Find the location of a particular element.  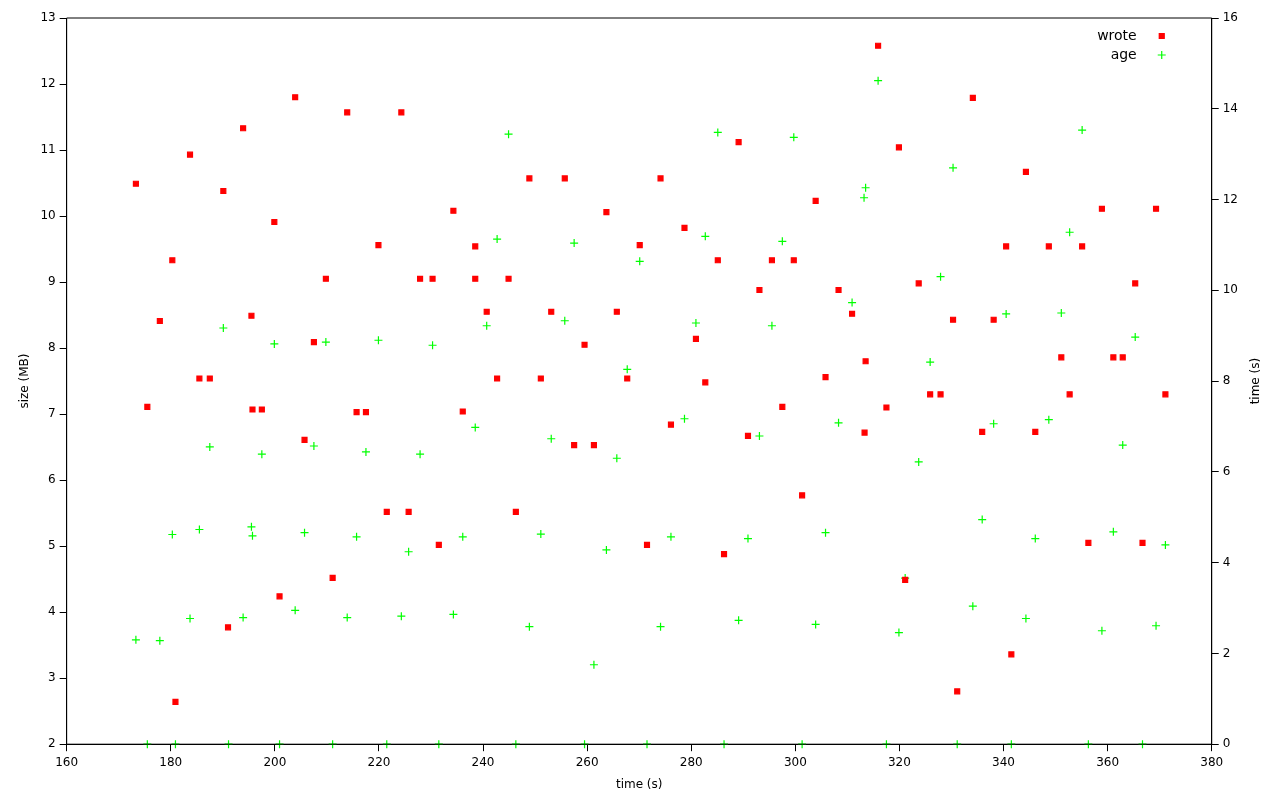

y2-tick-label: 2 is located at coordinates (1226, 652).